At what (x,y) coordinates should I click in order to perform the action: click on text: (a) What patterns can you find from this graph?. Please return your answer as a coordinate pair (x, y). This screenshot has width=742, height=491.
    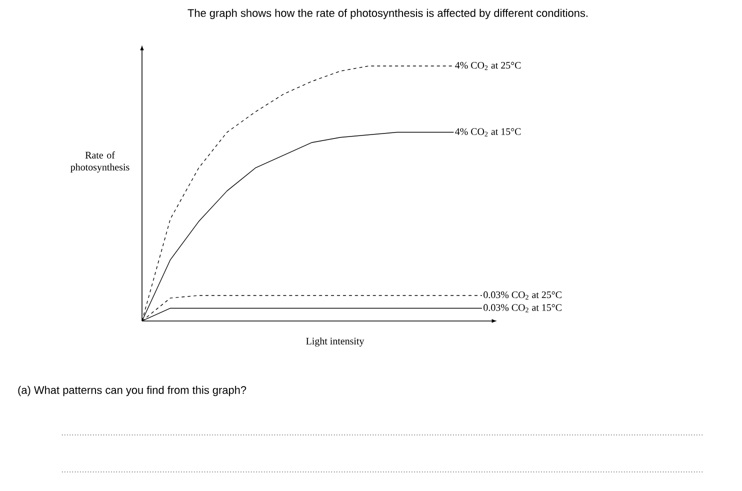
    Looking at the image, I should click on (132, 391).